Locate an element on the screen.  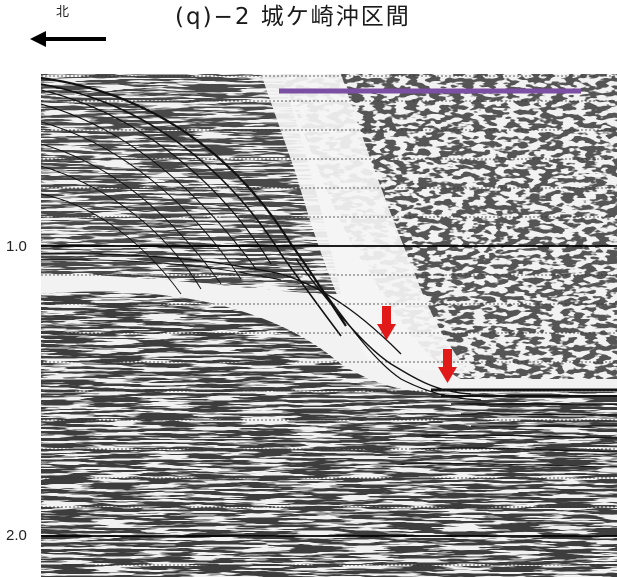
section-title: (q)−2 城ケ崎沖区間 is located at coordinates (293, 17).